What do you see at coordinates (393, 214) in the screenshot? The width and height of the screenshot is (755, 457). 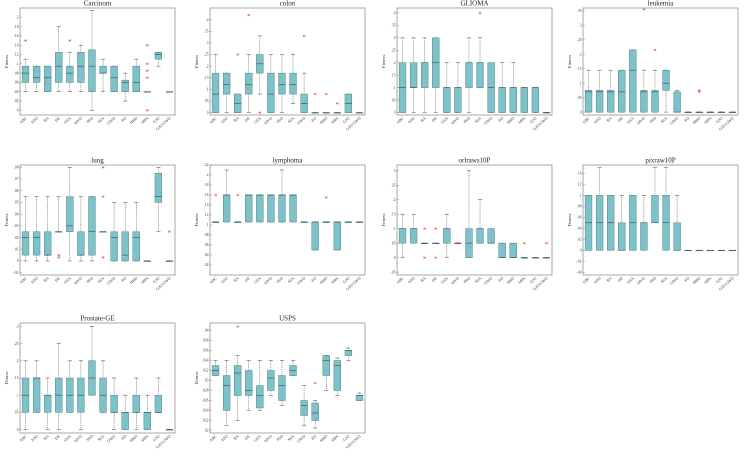 I see `y-tick-label: .15` at bounding box center [393, 214].